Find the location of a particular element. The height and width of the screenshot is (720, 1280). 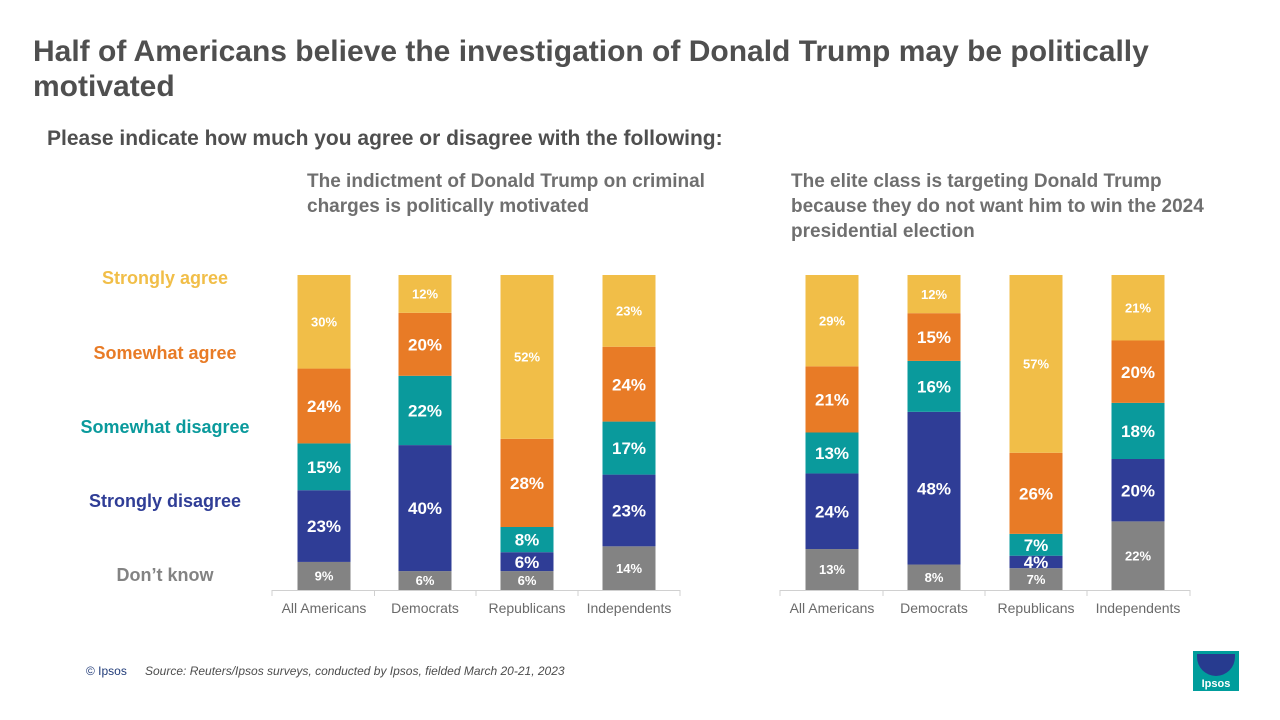

data-label: 14% is located at coordinates (629, 568).